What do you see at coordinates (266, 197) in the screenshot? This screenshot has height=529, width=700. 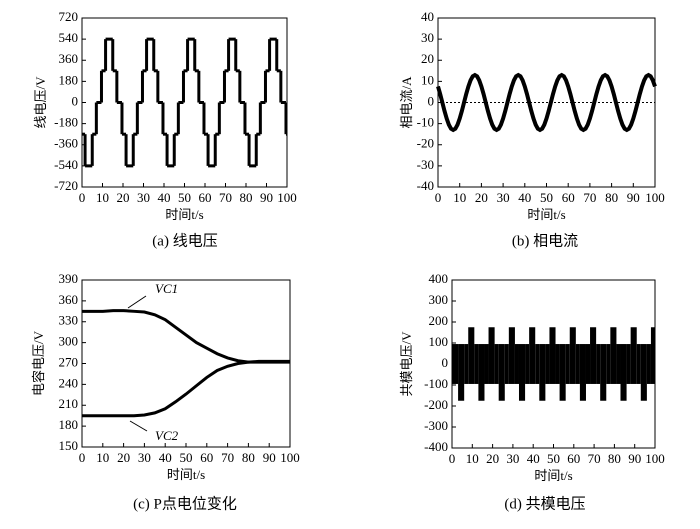 I see `x-tick-label: 90` at bounding box center [266, 197].